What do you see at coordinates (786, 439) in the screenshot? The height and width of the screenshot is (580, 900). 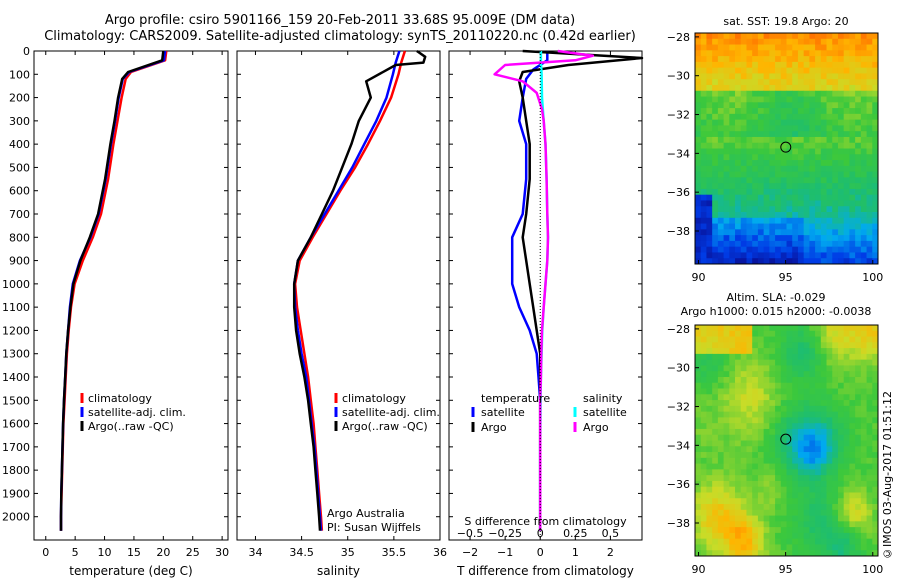 I see `profile-location-marker` at bounding box center [786, 439].